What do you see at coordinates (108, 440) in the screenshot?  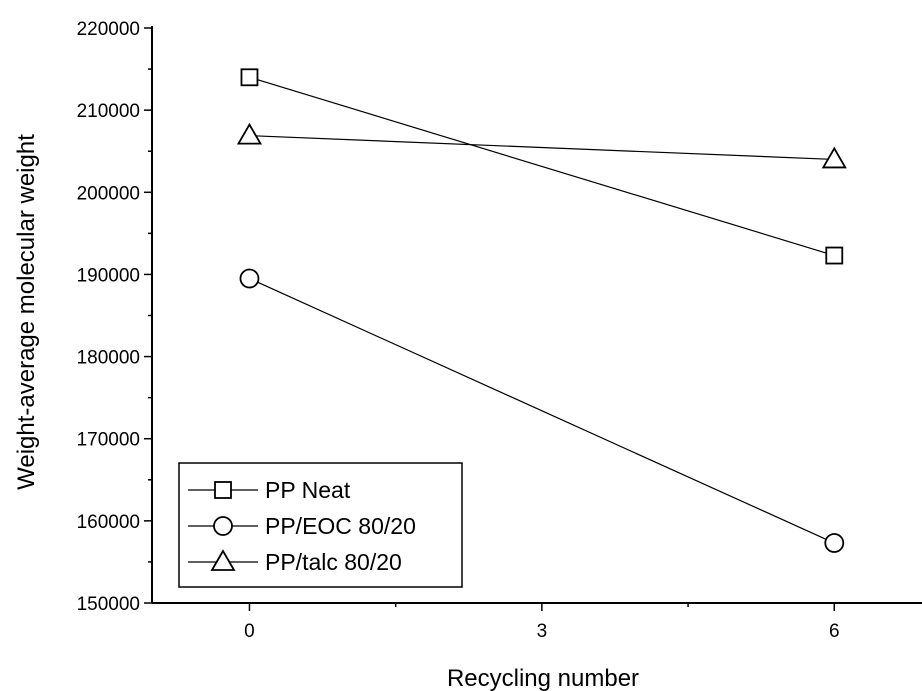 I see `y-tick-label: 170000` at bounding box center [108, 440].